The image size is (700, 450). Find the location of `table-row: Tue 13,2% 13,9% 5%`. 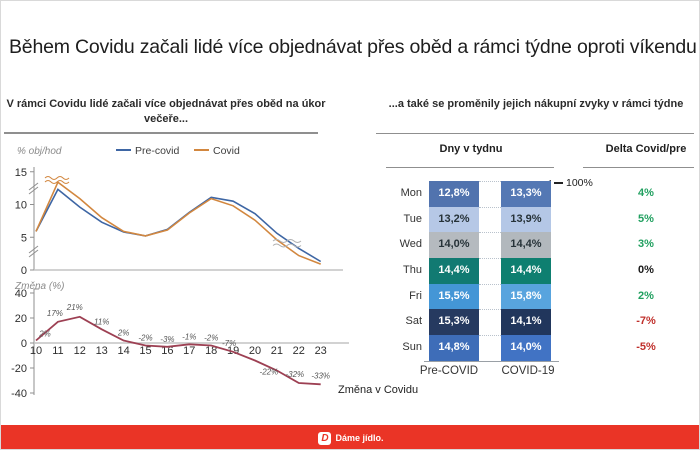

table-row: Tue 13,2% 13,9% 5% is located at coordinates (541, 219).